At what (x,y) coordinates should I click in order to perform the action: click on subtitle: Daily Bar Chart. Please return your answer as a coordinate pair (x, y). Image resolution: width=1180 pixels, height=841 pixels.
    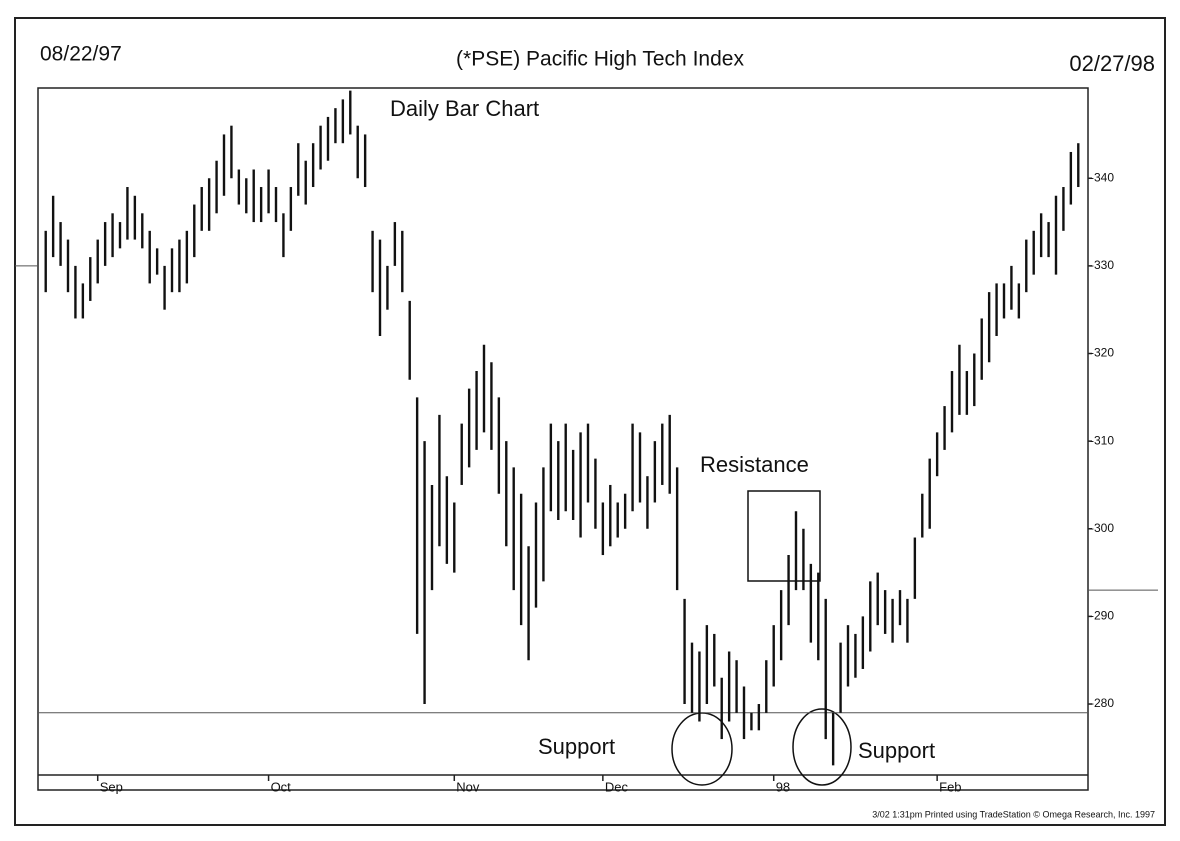
    Looking at the image, I should click on (464, 108).